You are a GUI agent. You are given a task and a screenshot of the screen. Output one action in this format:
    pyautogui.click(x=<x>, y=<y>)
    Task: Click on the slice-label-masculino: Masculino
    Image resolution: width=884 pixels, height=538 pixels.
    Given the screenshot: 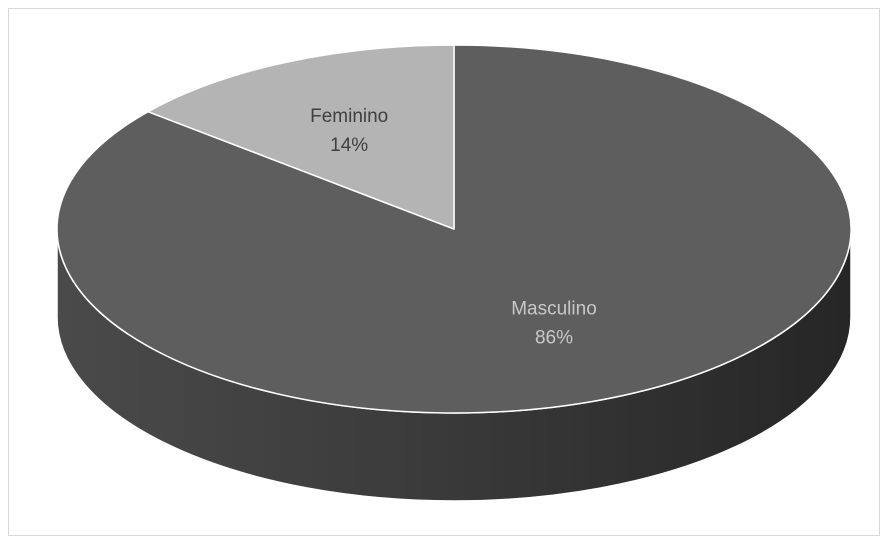 What is the action you would take?
    pyautogui.click(x=554, y=309)
    